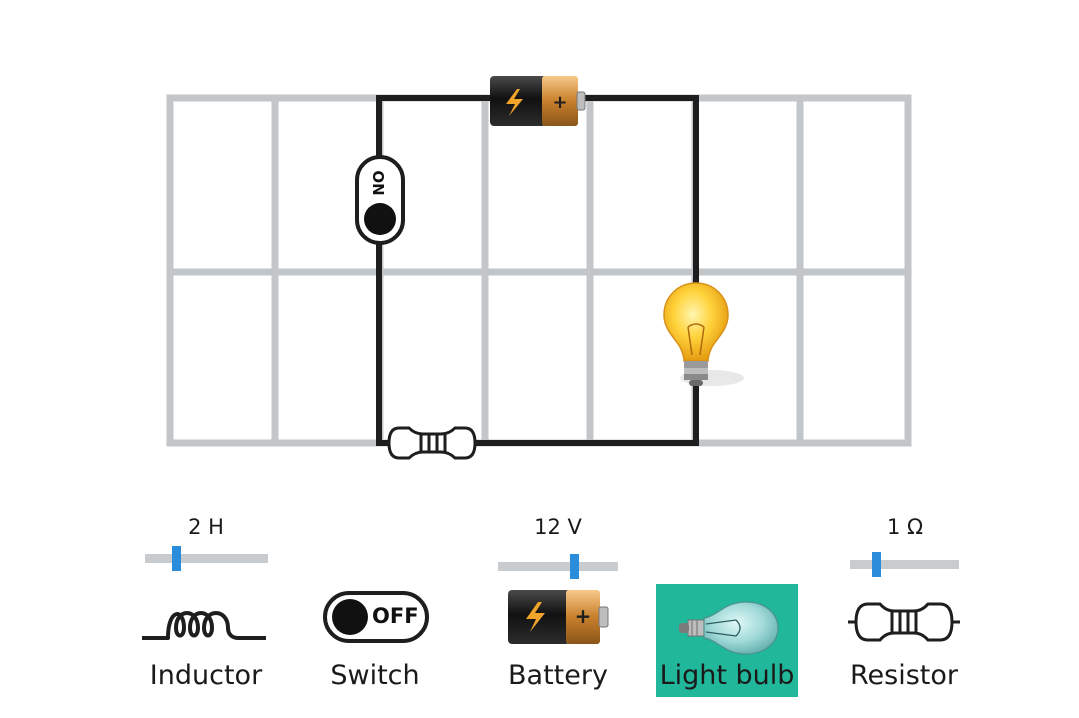  What do you see at coordinates (375, 675) in the screenshot?
I see `switch-label: Switch` at bounding box center [375, 675].